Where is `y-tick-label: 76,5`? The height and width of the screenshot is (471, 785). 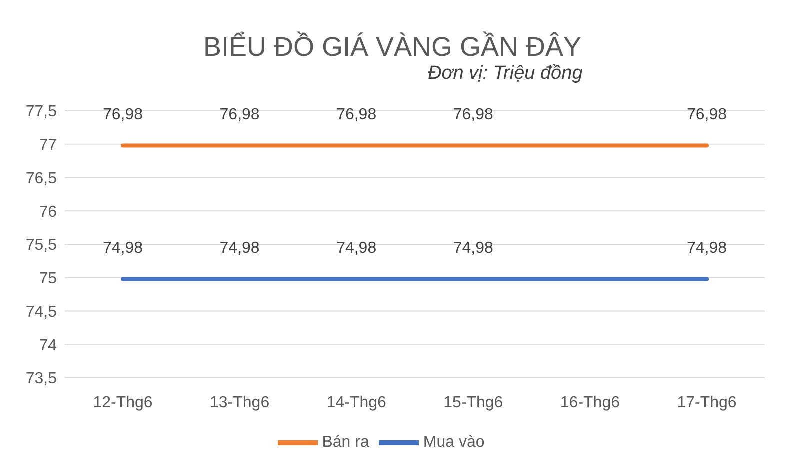 y-tick-label: 76,5 is located at coordinates (42, 179).